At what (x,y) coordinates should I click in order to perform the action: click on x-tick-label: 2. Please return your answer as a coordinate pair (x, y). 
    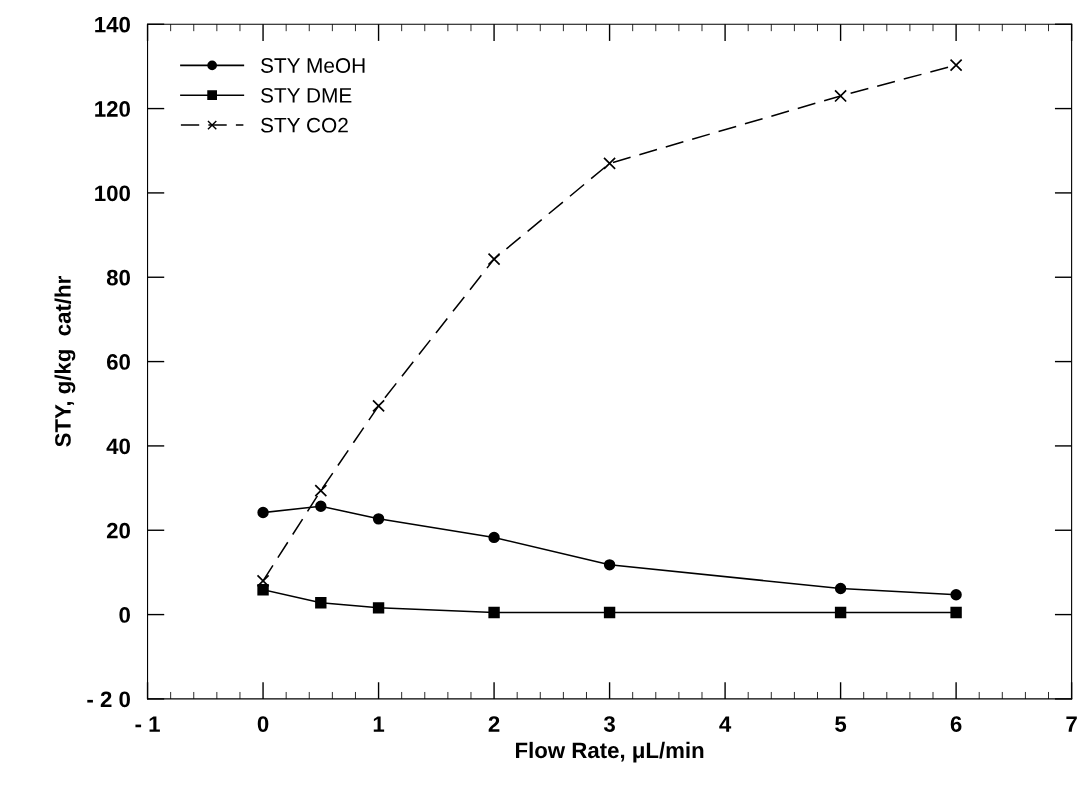
    Looking at the image, I should click on (494, 724).